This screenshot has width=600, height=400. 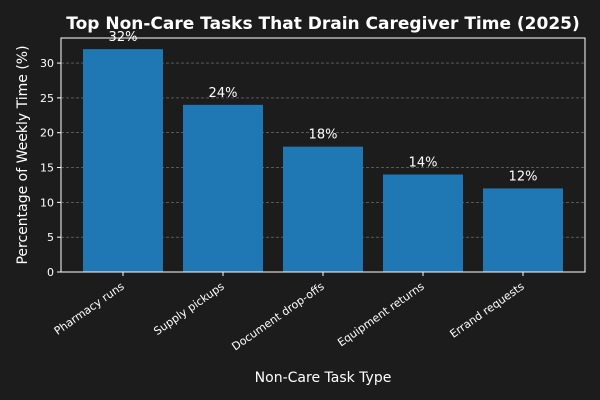 What do you see at coordinates (323, 378) in the screenshot?
I see `x-axis-label: Non-Care Task Type` at bounding box center [323, 378].